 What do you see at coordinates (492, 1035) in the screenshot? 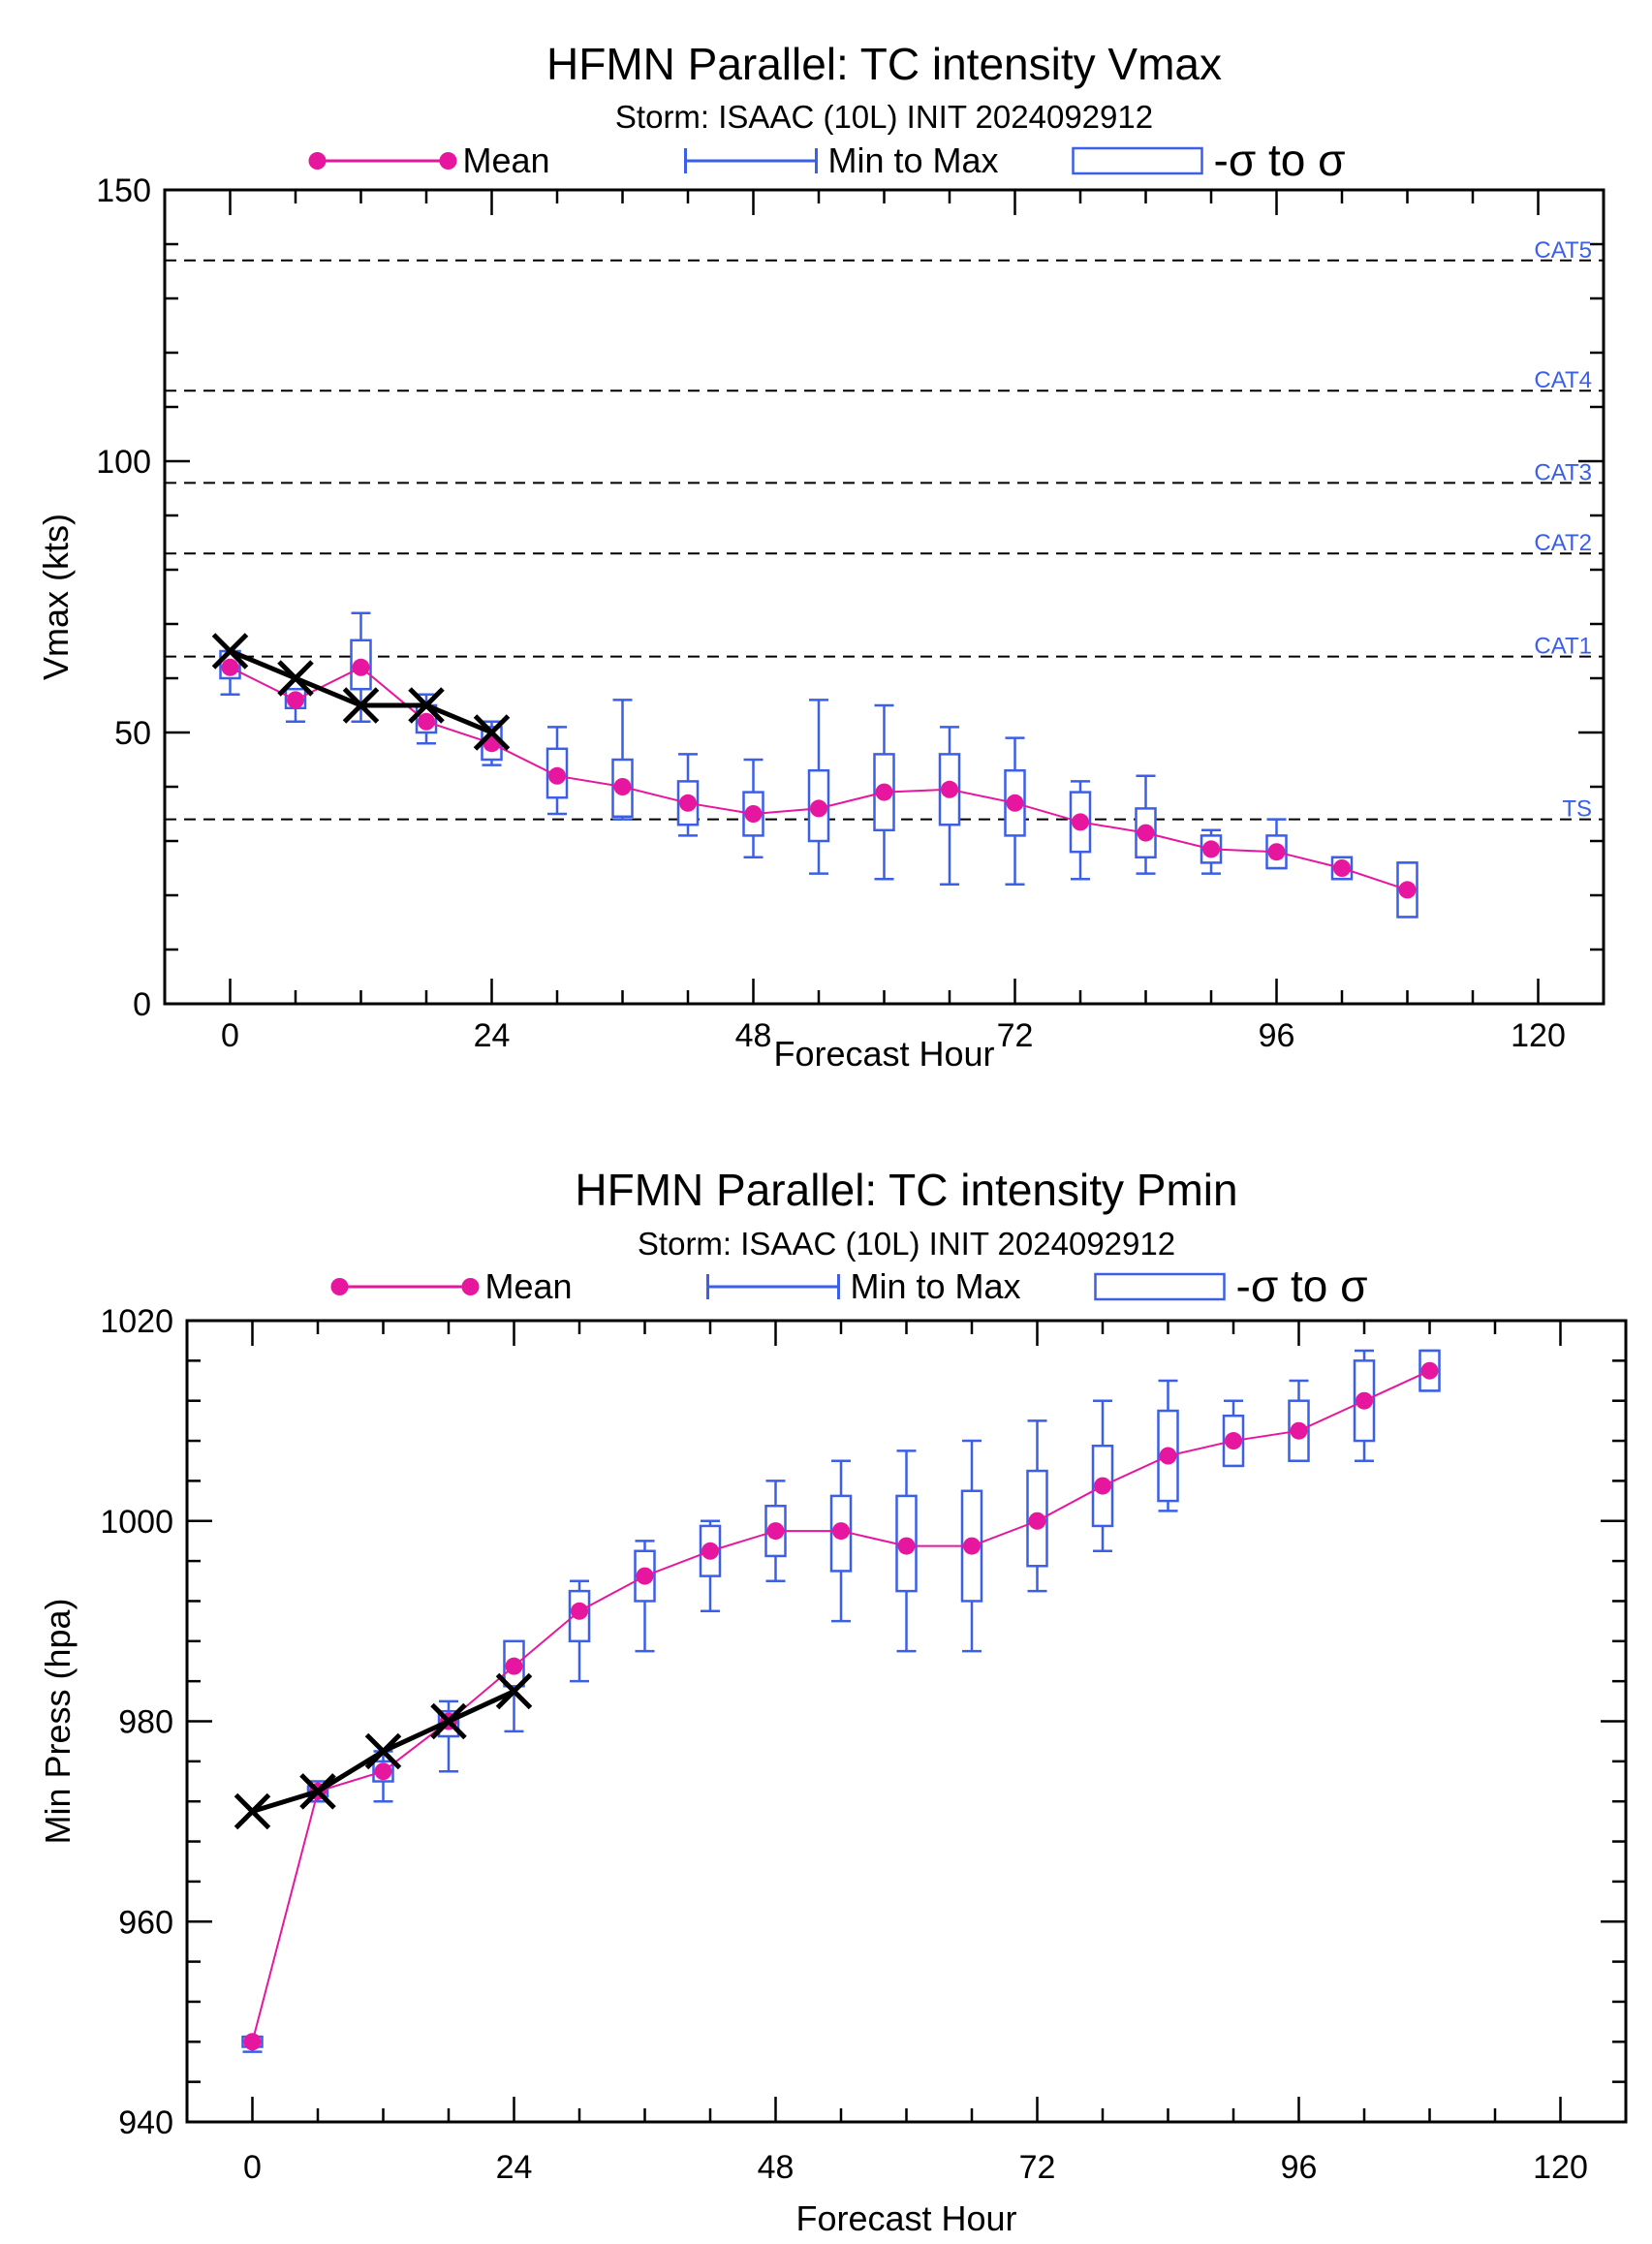
I see `x-tick-label: 24` at bounding box center [492, 1035].